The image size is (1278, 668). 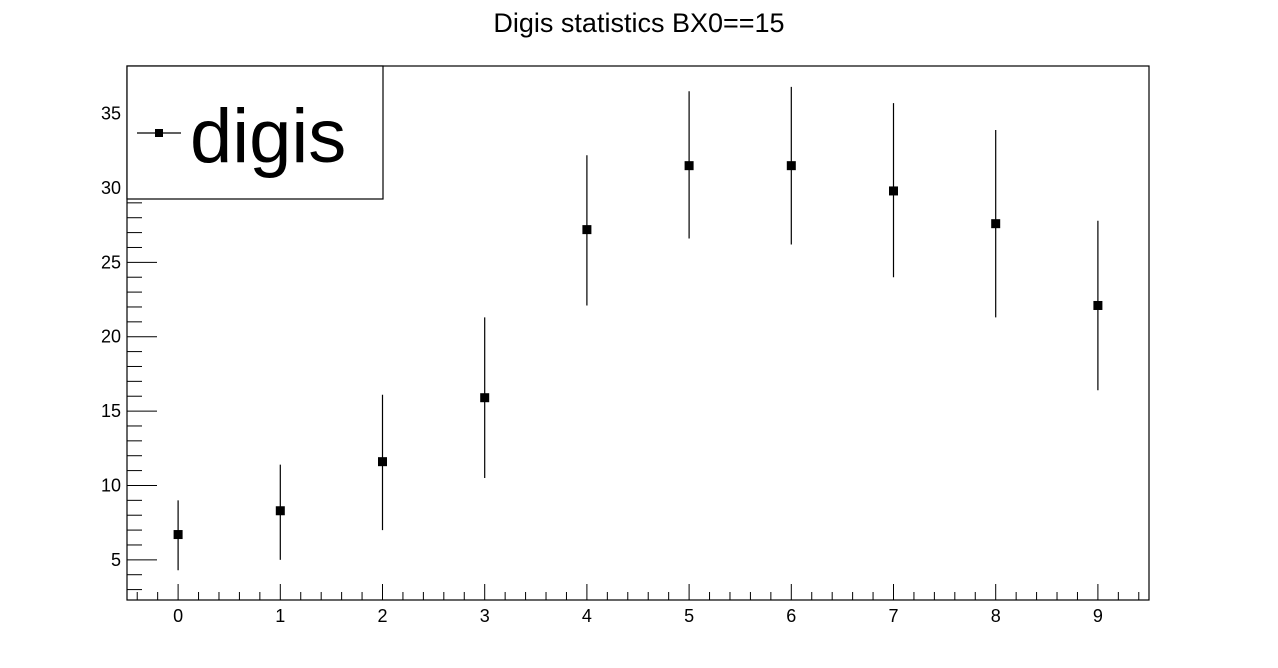 What do you see at coordinates (280, 616) in the screenshot?
I see `x-tick-label: 1` at bounding box center [280, 616].